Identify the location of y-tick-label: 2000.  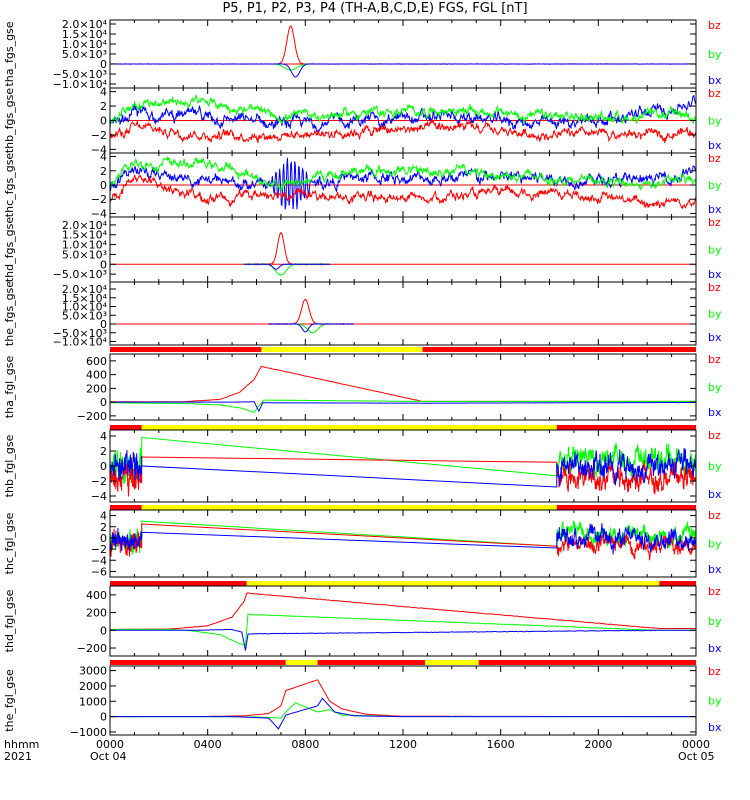
(93, 686).